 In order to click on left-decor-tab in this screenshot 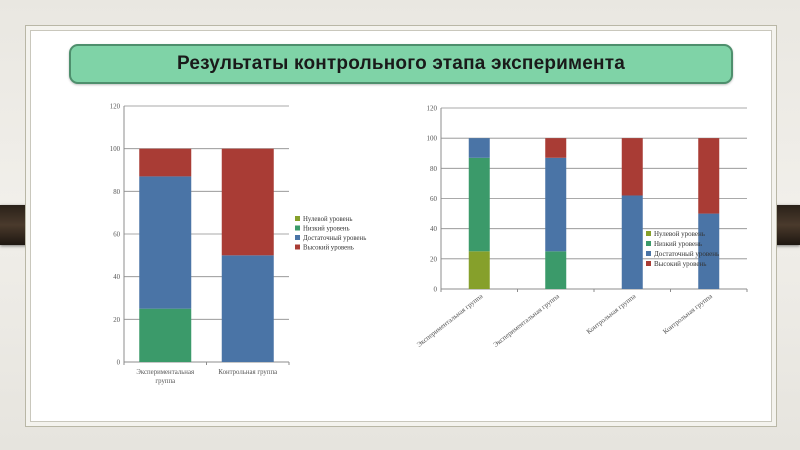, I will do `click(15, 225)`.